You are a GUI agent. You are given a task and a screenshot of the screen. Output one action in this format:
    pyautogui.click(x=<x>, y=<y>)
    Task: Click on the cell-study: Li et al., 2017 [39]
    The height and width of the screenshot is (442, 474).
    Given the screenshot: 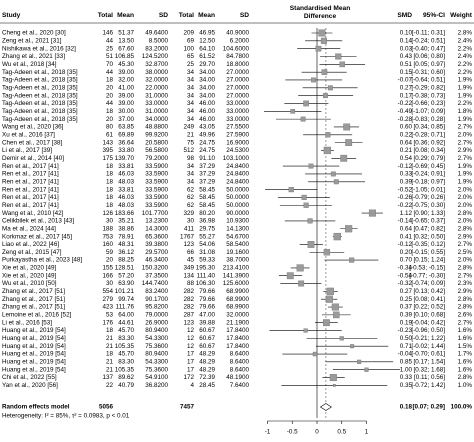 What is the action you would take?
    pyautogui.click(x=27, y=150)
    